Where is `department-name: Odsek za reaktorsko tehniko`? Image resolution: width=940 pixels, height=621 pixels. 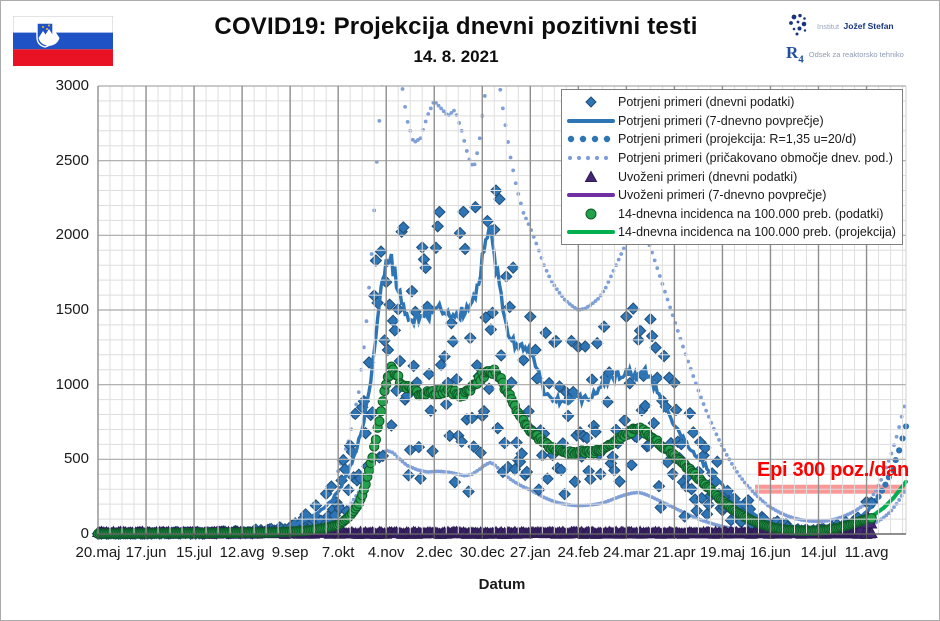 department-name: Odsek za reaktorsko tehniko is located at coordinates (856, 55).